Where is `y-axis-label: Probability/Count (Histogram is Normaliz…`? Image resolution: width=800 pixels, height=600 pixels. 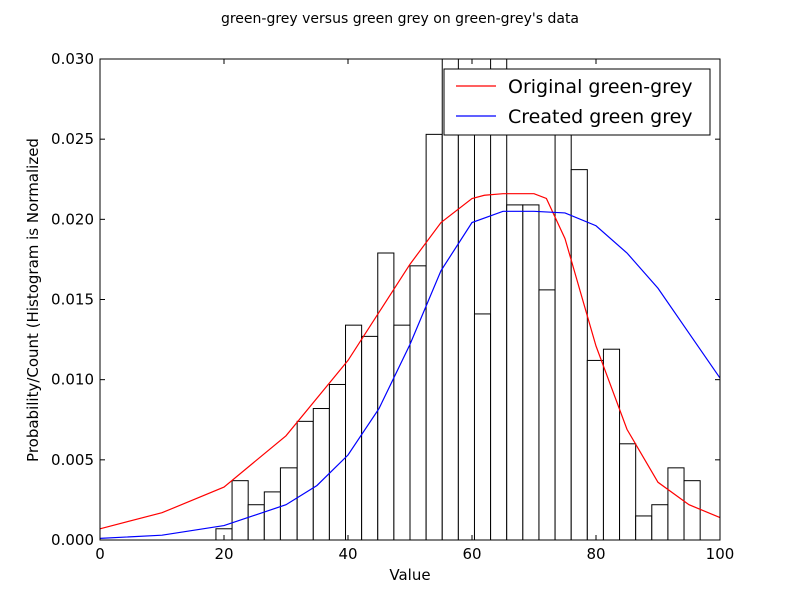
y-axis-label: Probability/Count (Histogram is Normaliz… is located at coordinates (33, 300).